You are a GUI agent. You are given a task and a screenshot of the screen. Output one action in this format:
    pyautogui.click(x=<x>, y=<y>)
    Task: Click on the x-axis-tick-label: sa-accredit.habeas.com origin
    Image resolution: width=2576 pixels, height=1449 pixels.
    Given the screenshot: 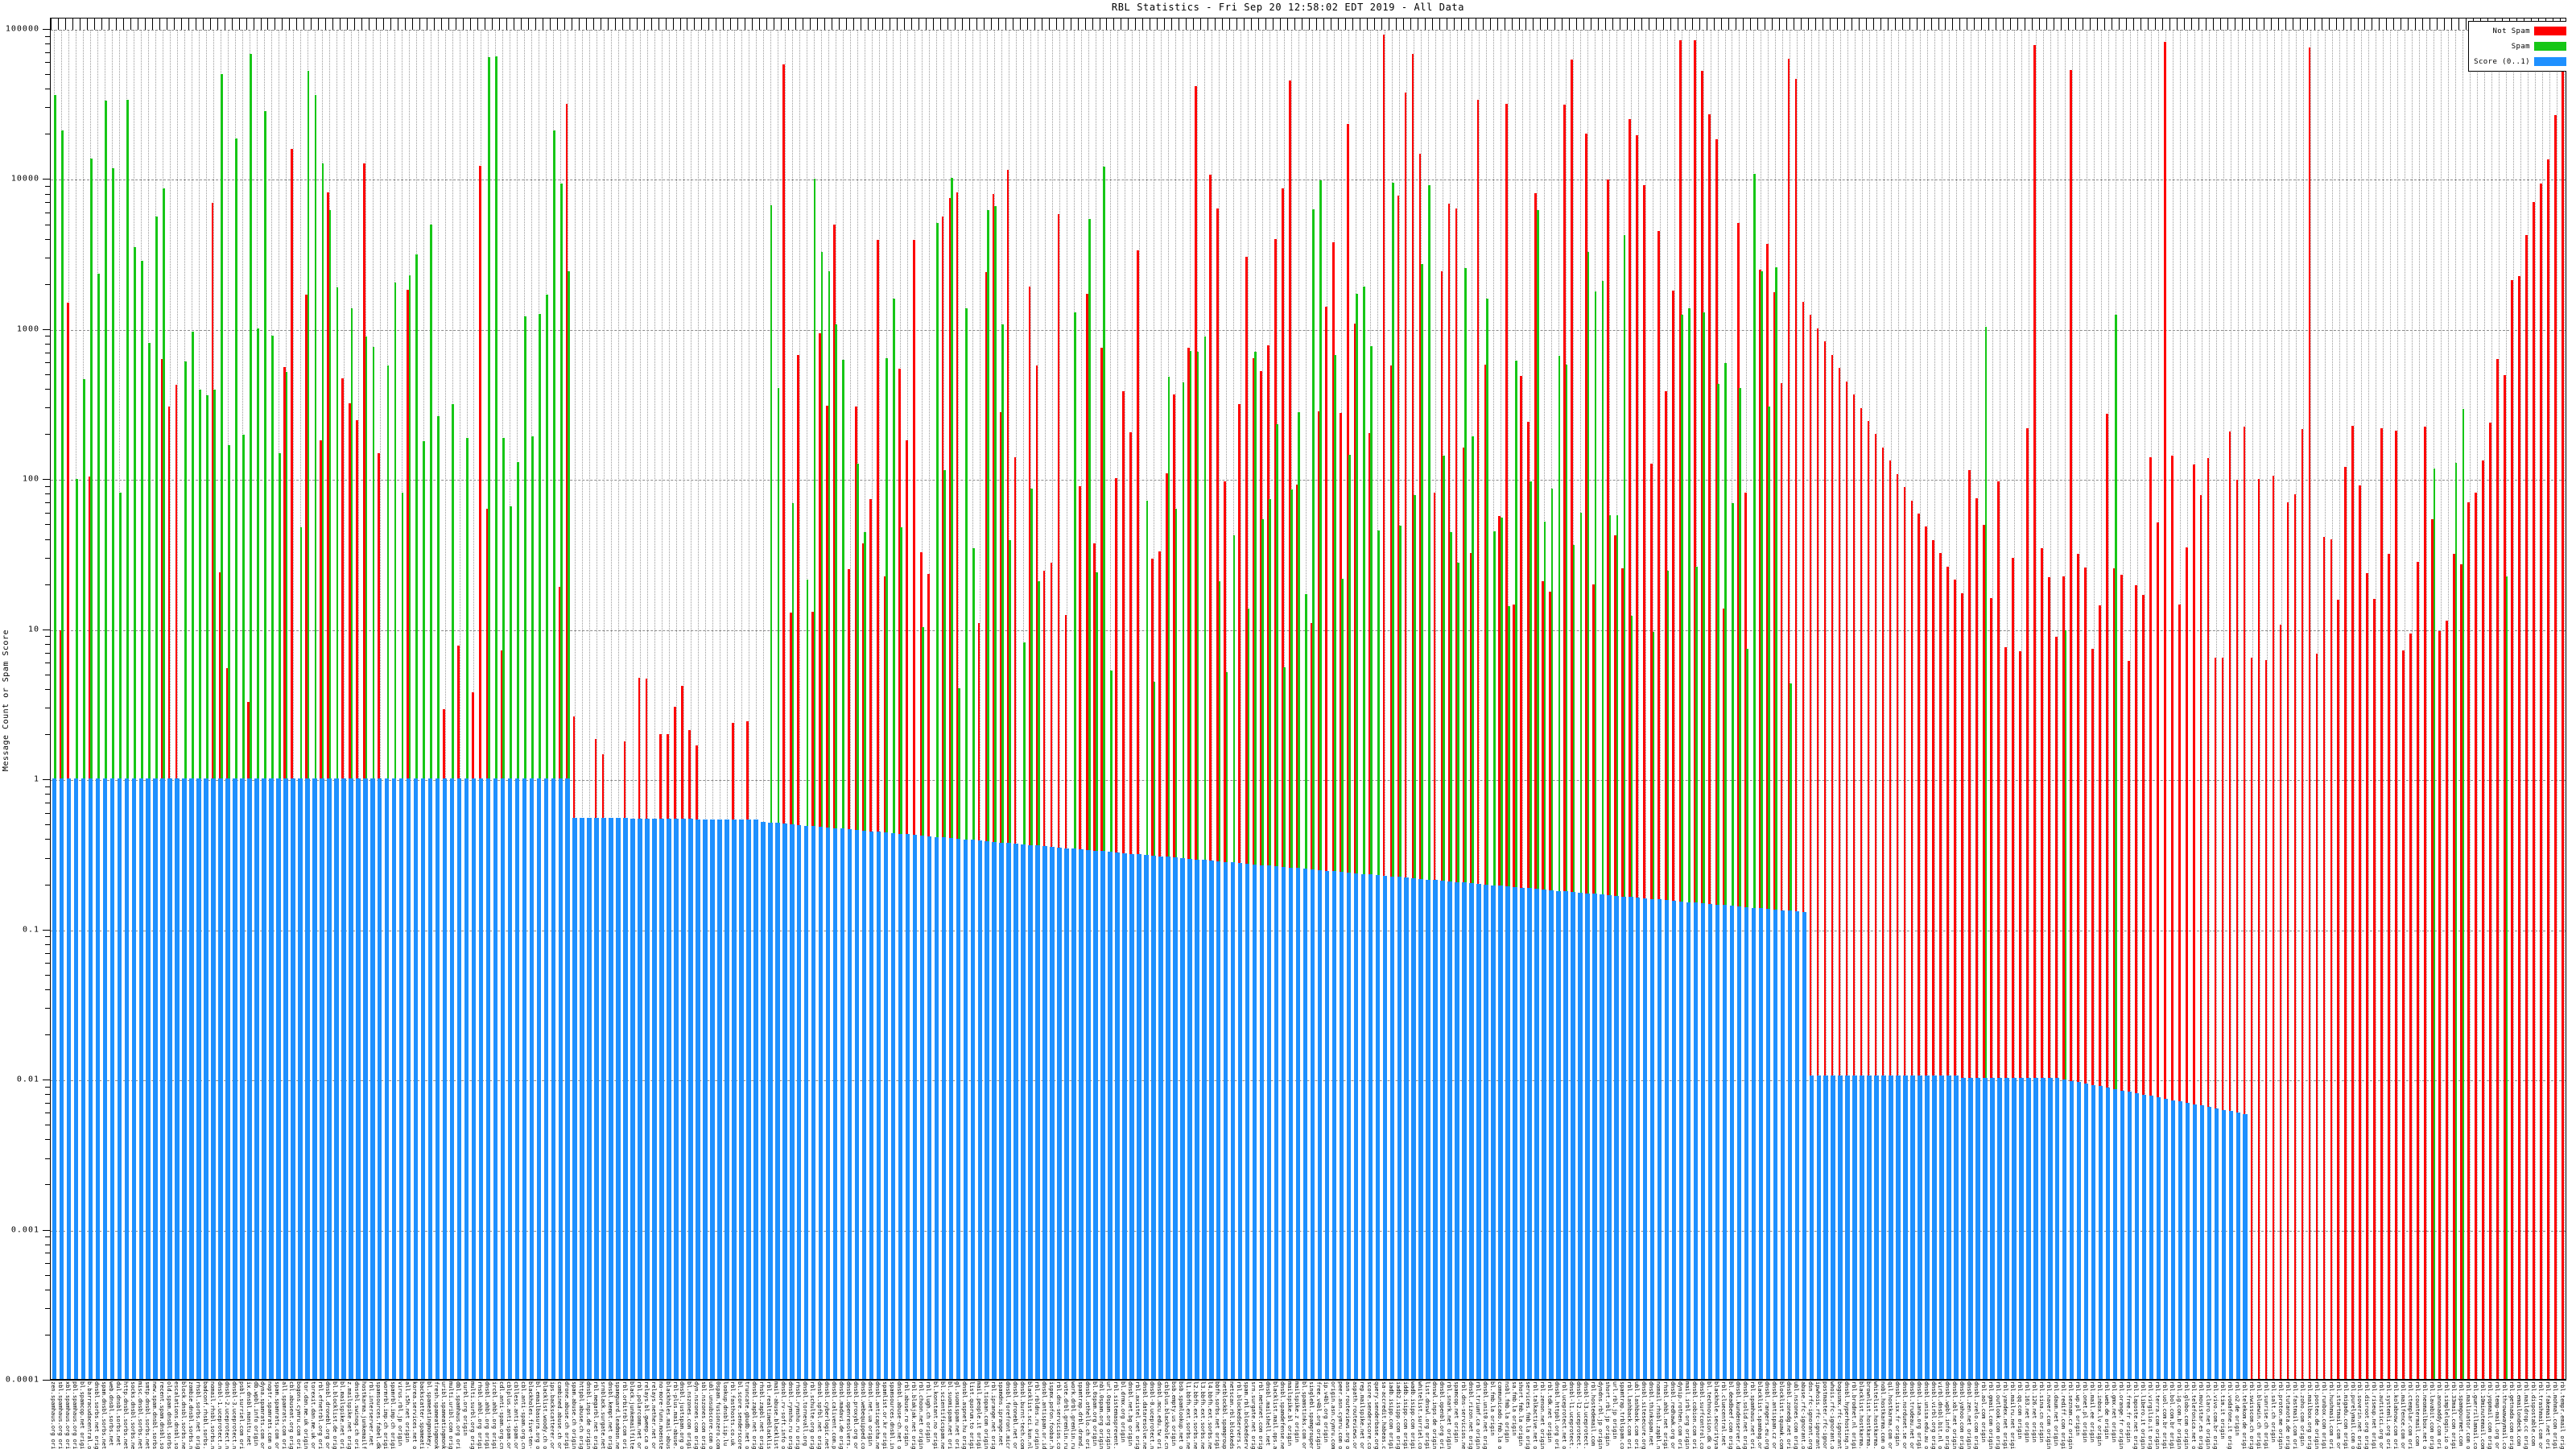 What is the action you would take?
    pyautogui.click(x=1383, y=1415)
    